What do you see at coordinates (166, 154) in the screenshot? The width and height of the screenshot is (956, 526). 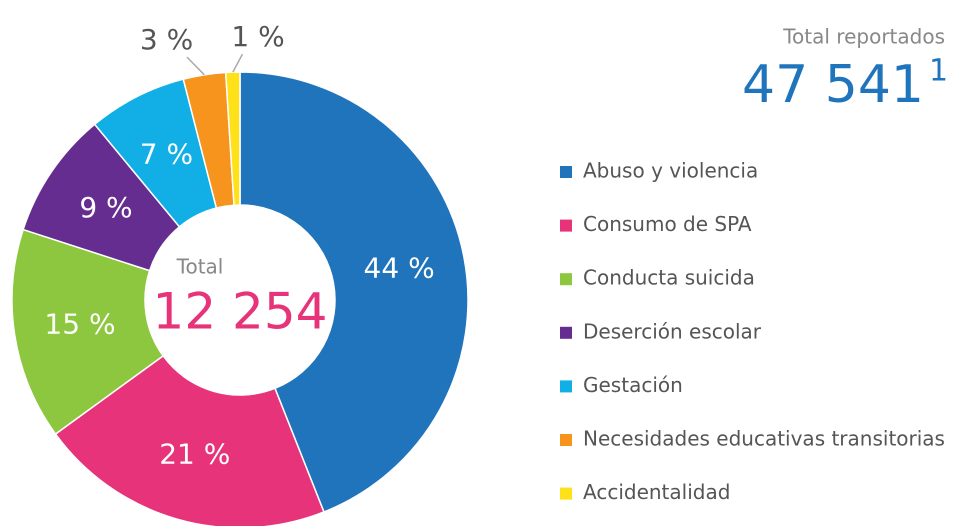 I see `slice-label: 7 %` at bounding box center [166, 154].